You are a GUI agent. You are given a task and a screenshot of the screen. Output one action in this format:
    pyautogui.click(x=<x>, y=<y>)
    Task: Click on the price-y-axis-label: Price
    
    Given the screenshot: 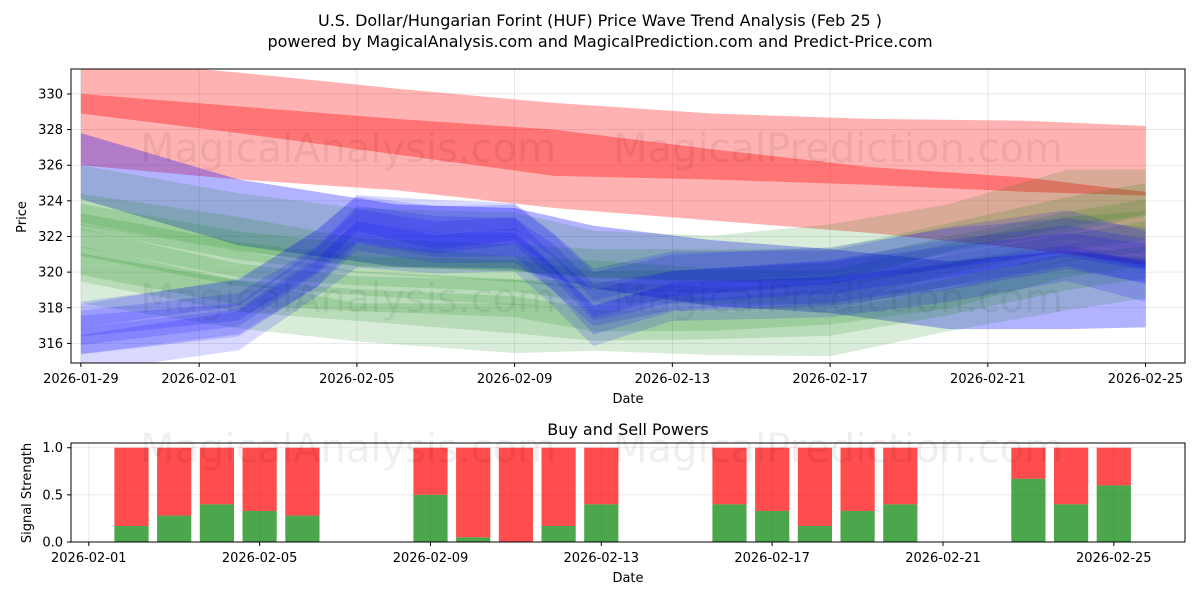 What is the action you would take?
    pyautogui.click(x=22, y=217)
    